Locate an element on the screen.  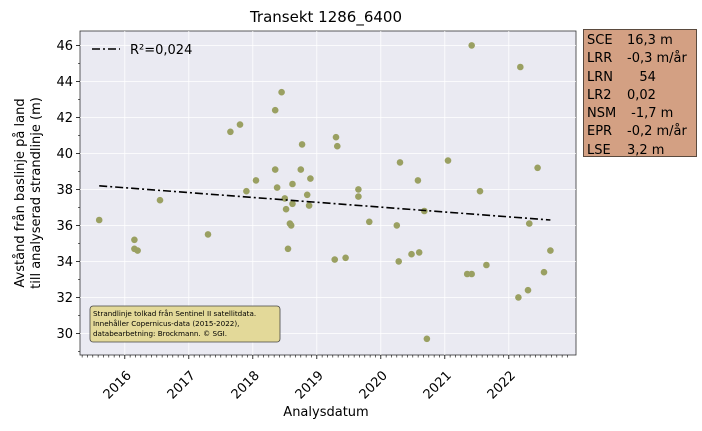
x-axis: 2016 2017 2018 2019 2020 2021 2022 is located at coordinates (324, 378).